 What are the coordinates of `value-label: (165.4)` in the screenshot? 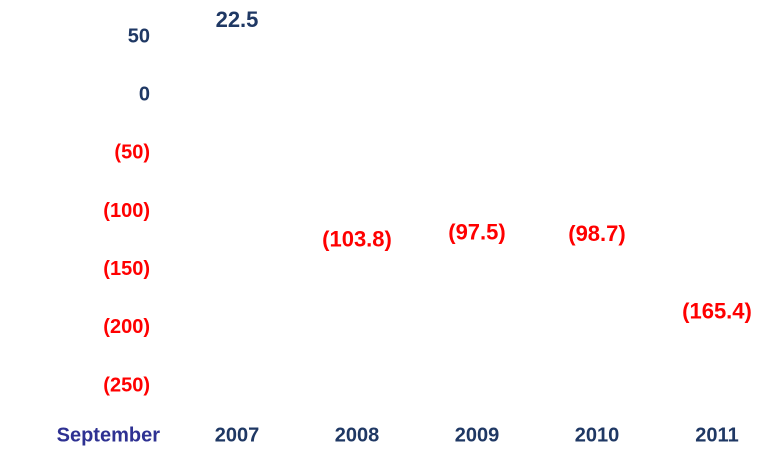 It's located at (717, 310).